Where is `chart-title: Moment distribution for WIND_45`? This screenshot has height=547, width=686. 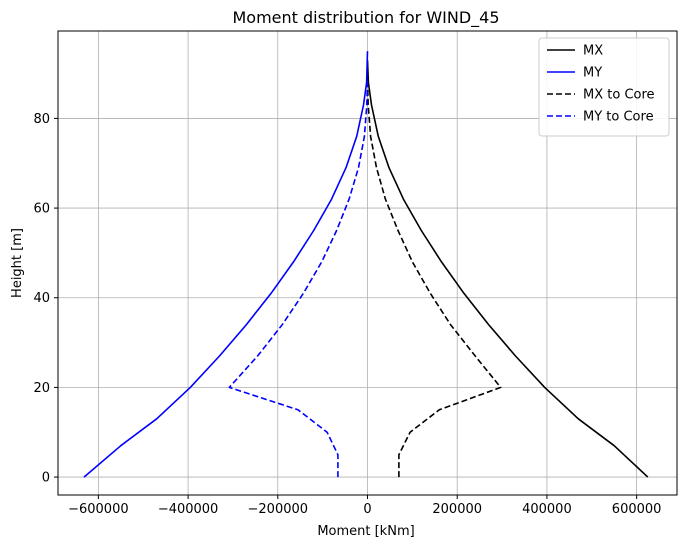
chart-title: Moment distribution for WIND_45 is located at coordinates (365, 18).